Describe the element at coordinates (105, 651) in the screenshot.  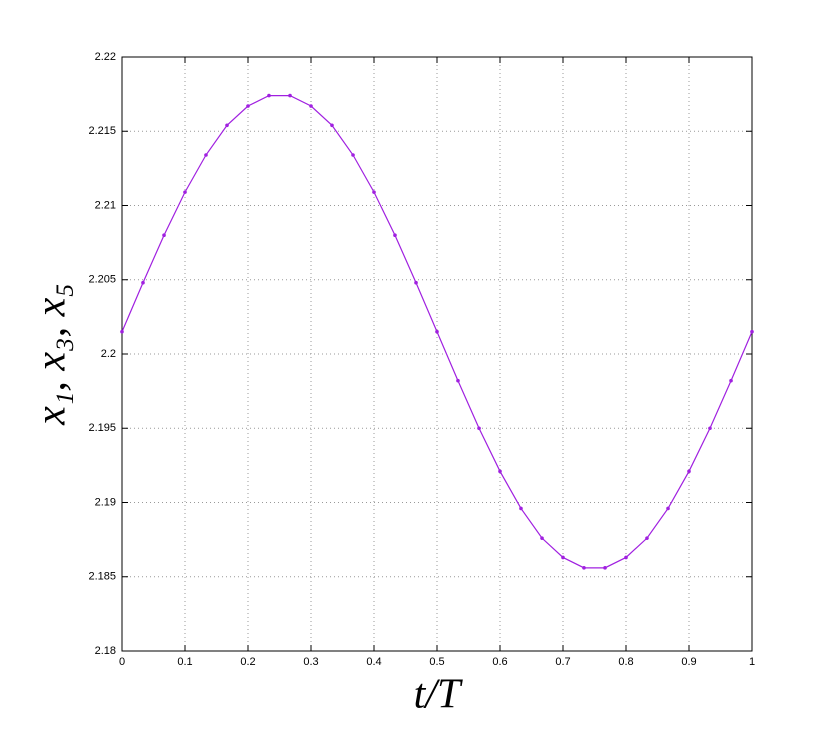
I see `y-tick-label: 2.18` at that location.